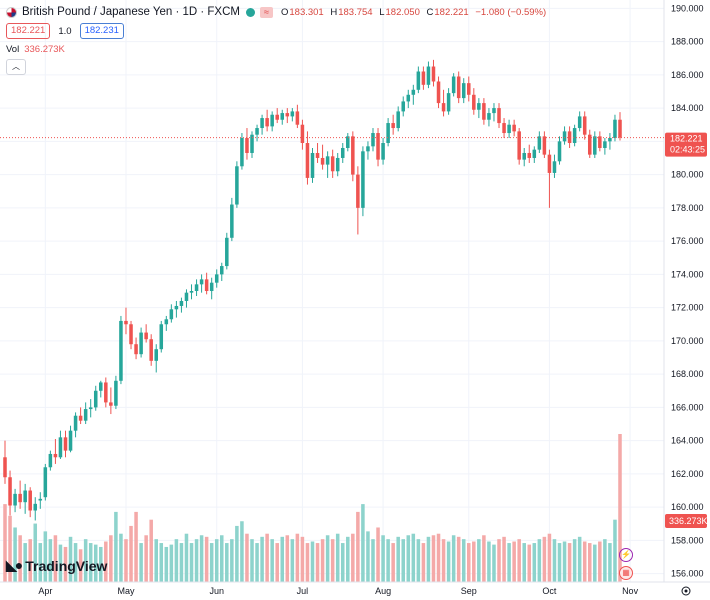 The height and width of the screenshot is (600, 710). What do you see at coordinates (56, 565) in the screenshot?
I see `tradingview-logo: ◣● TradingView` at bounding box center [56, 565].